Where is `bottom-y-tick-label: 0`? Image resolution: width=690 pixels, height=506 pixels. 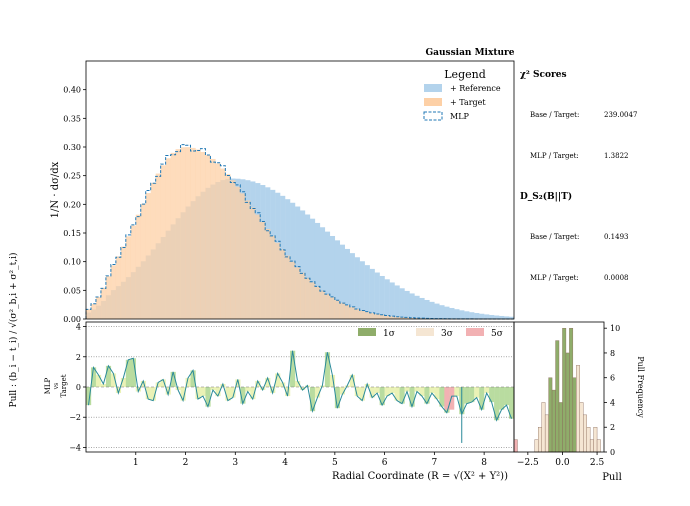
bottom-y-tick-label: 0 is located at coordinates (78, 387).